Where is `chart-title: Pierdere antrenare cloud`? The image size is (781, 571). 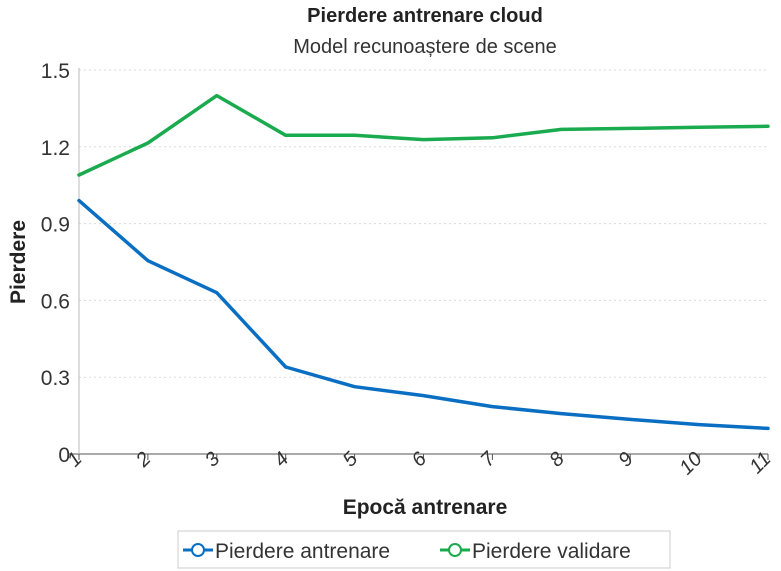 chart-title: Pierdere antrenare cloud is located at coordinates (425, 16).